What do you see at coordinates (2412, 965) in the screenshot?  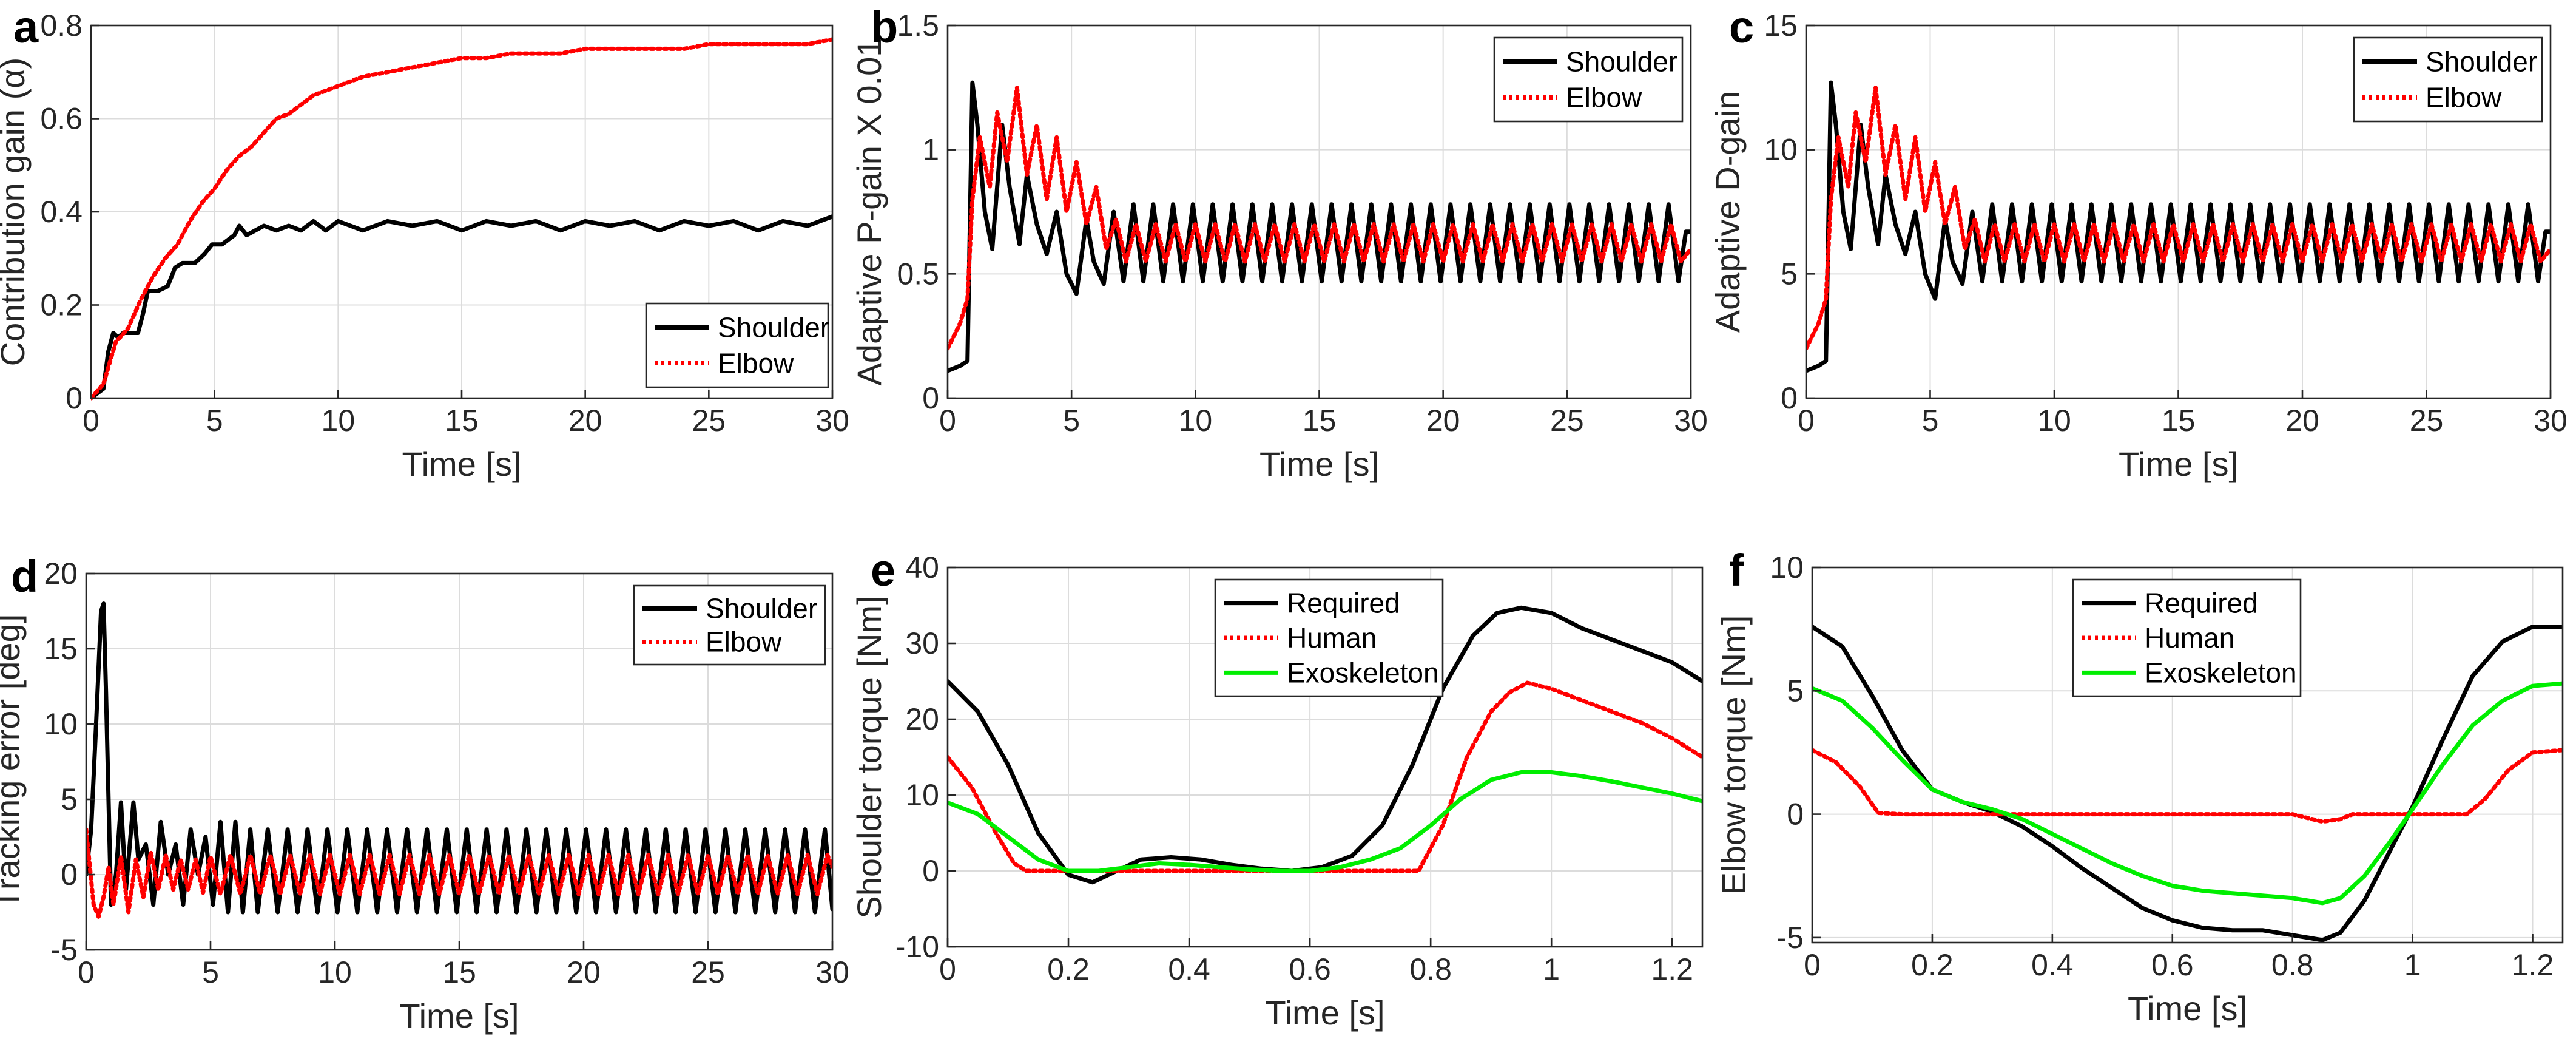 I see `x-tick-label: 1` at bounding box center [2412, 965].